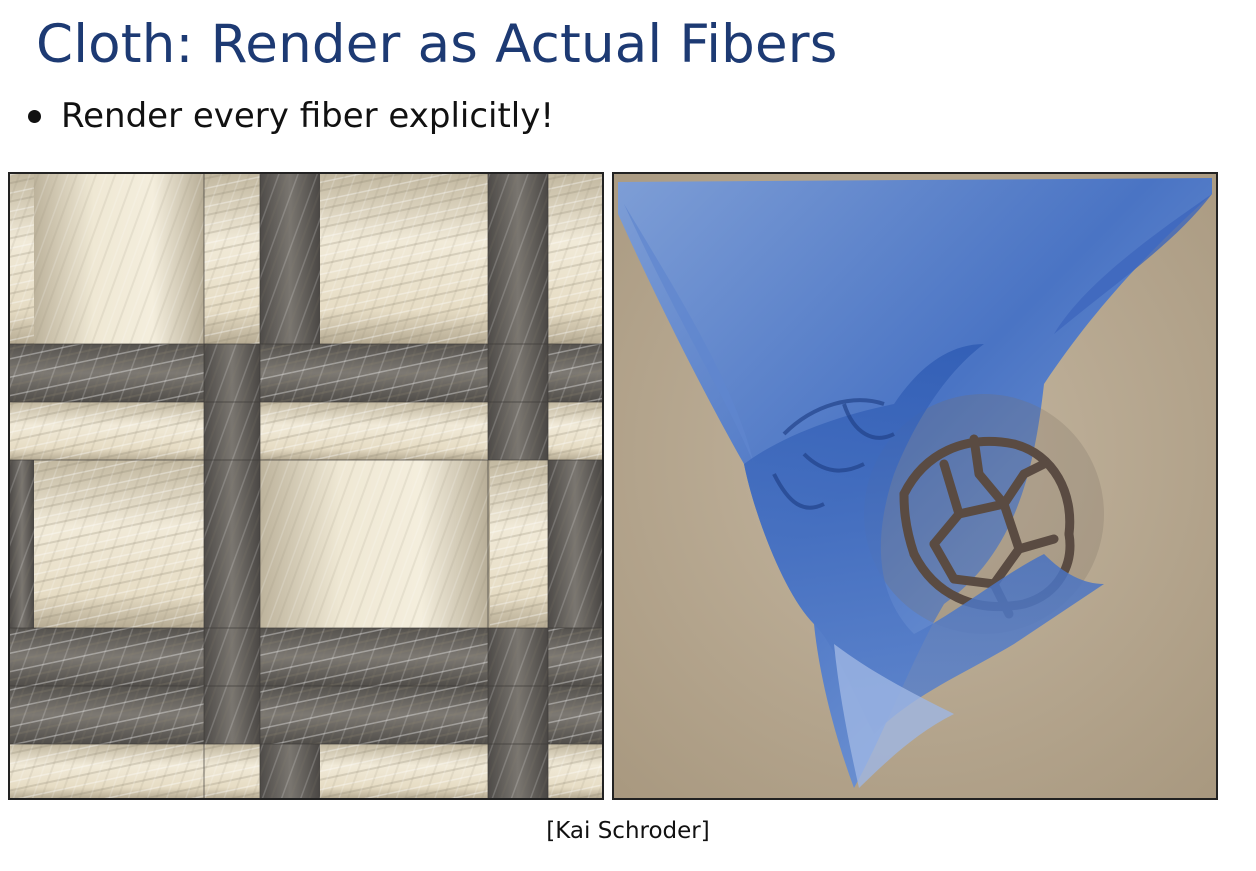 The image size is (1256, 871). What do you see at coordinates (628, 831) in the screenshot?
I see `image-credit: [Kai Schroder]` at bounding box center [628, 831].